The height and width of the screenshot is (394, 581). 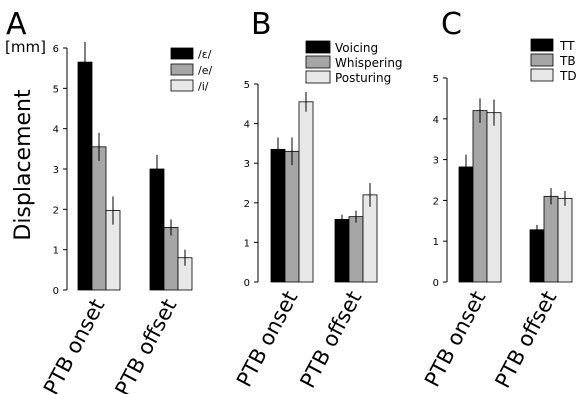 What do you see at coordinates (261, 24) in the screenshot?
I see `panel-label: B` at bounding box center [261, 24].